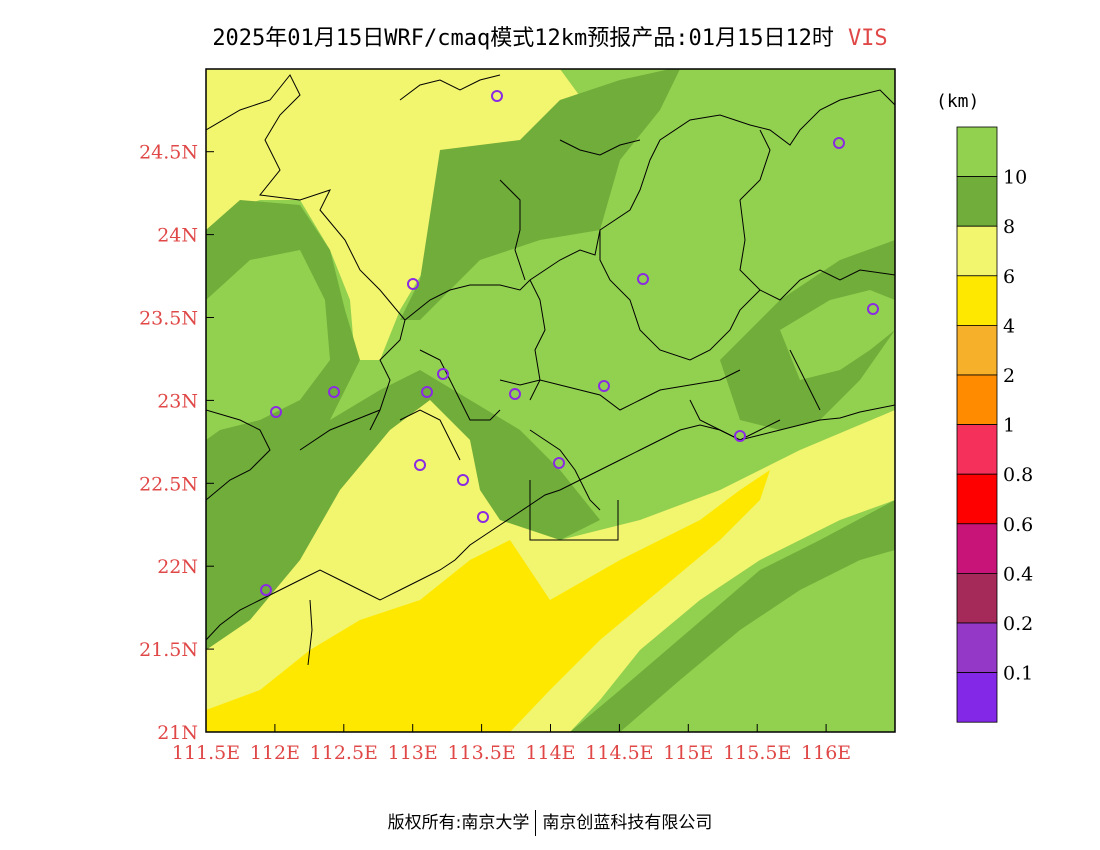  I want to click on x-tick-label: 112.5E, so click(344, 753).